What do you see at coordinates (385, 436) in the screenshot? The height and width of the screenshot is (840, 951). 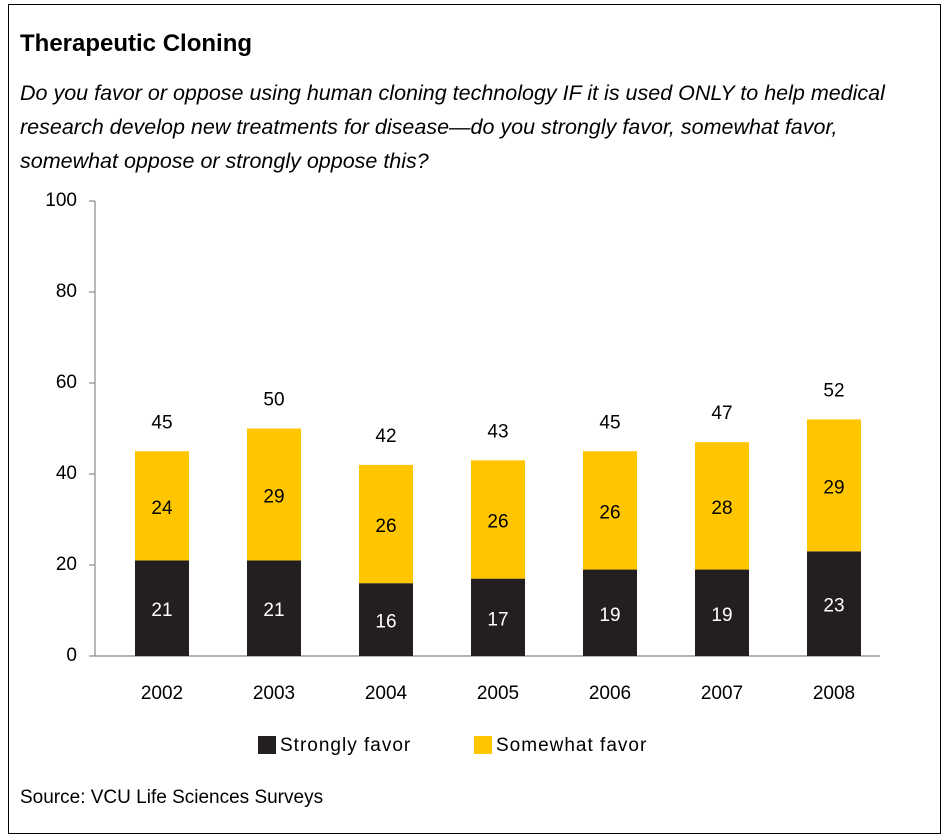 I see `total-label: 42` at bounding box center [385, 436].